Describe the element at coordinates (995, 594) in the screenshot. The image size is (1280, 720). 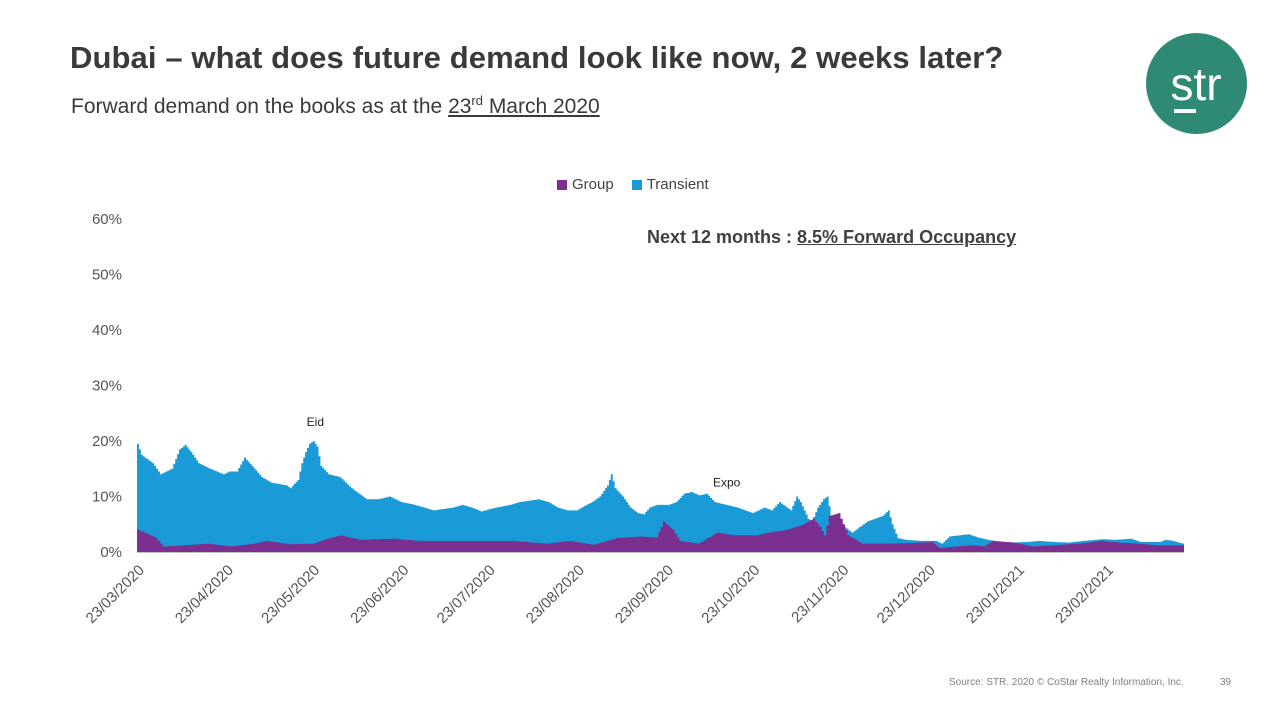
I see `x-tick-label: 23/01/2021` at that location.